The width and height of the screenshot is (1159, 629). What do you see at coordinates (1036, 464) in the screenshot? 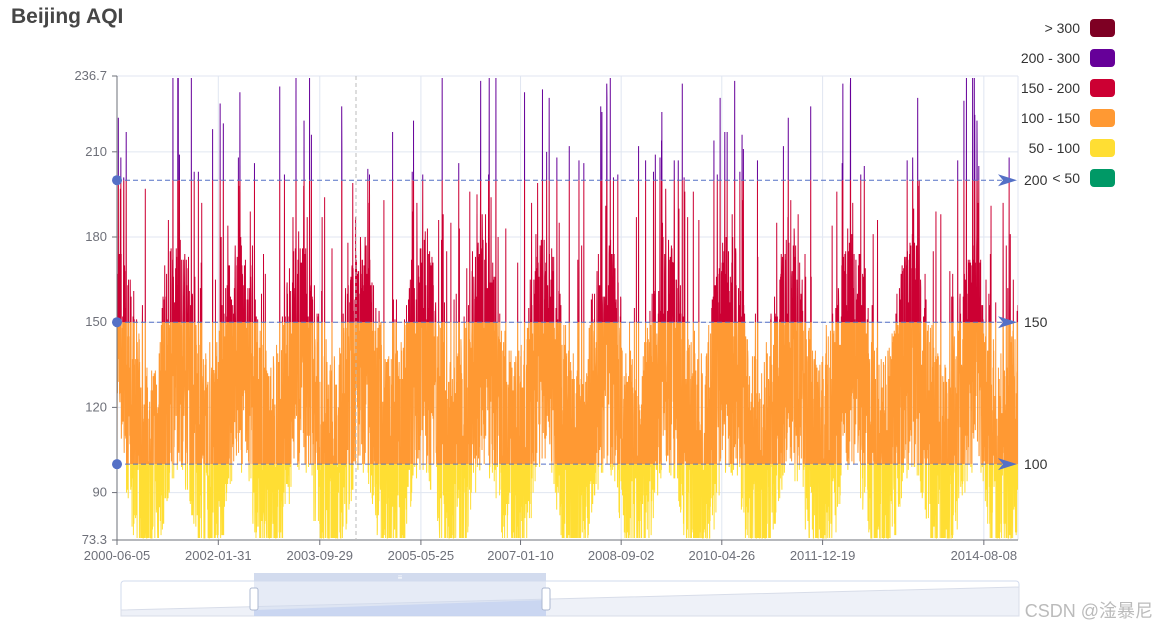
I see `mark-line-label: 100` at bounding box center [1036, 464].